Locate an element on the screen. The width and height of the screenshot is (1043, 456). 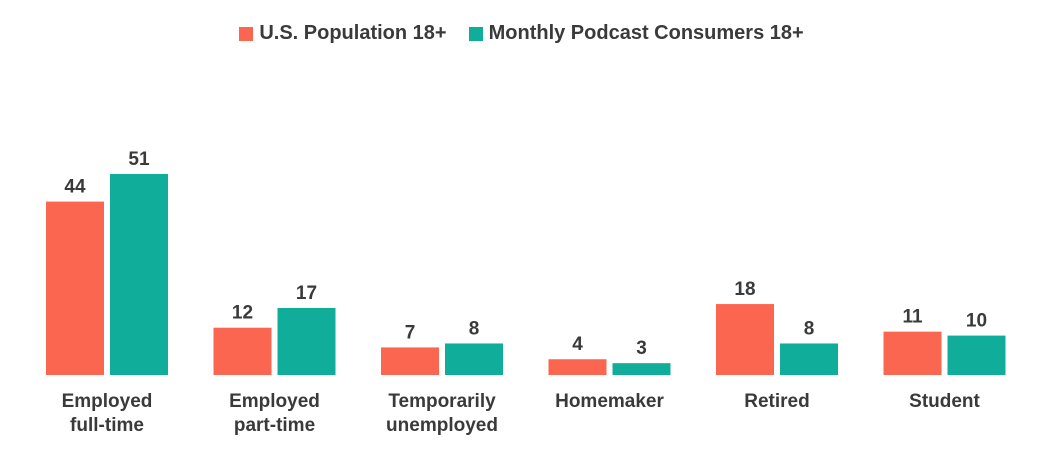
value-label-student-us-population: 11 is located at coordinates (912, 317).